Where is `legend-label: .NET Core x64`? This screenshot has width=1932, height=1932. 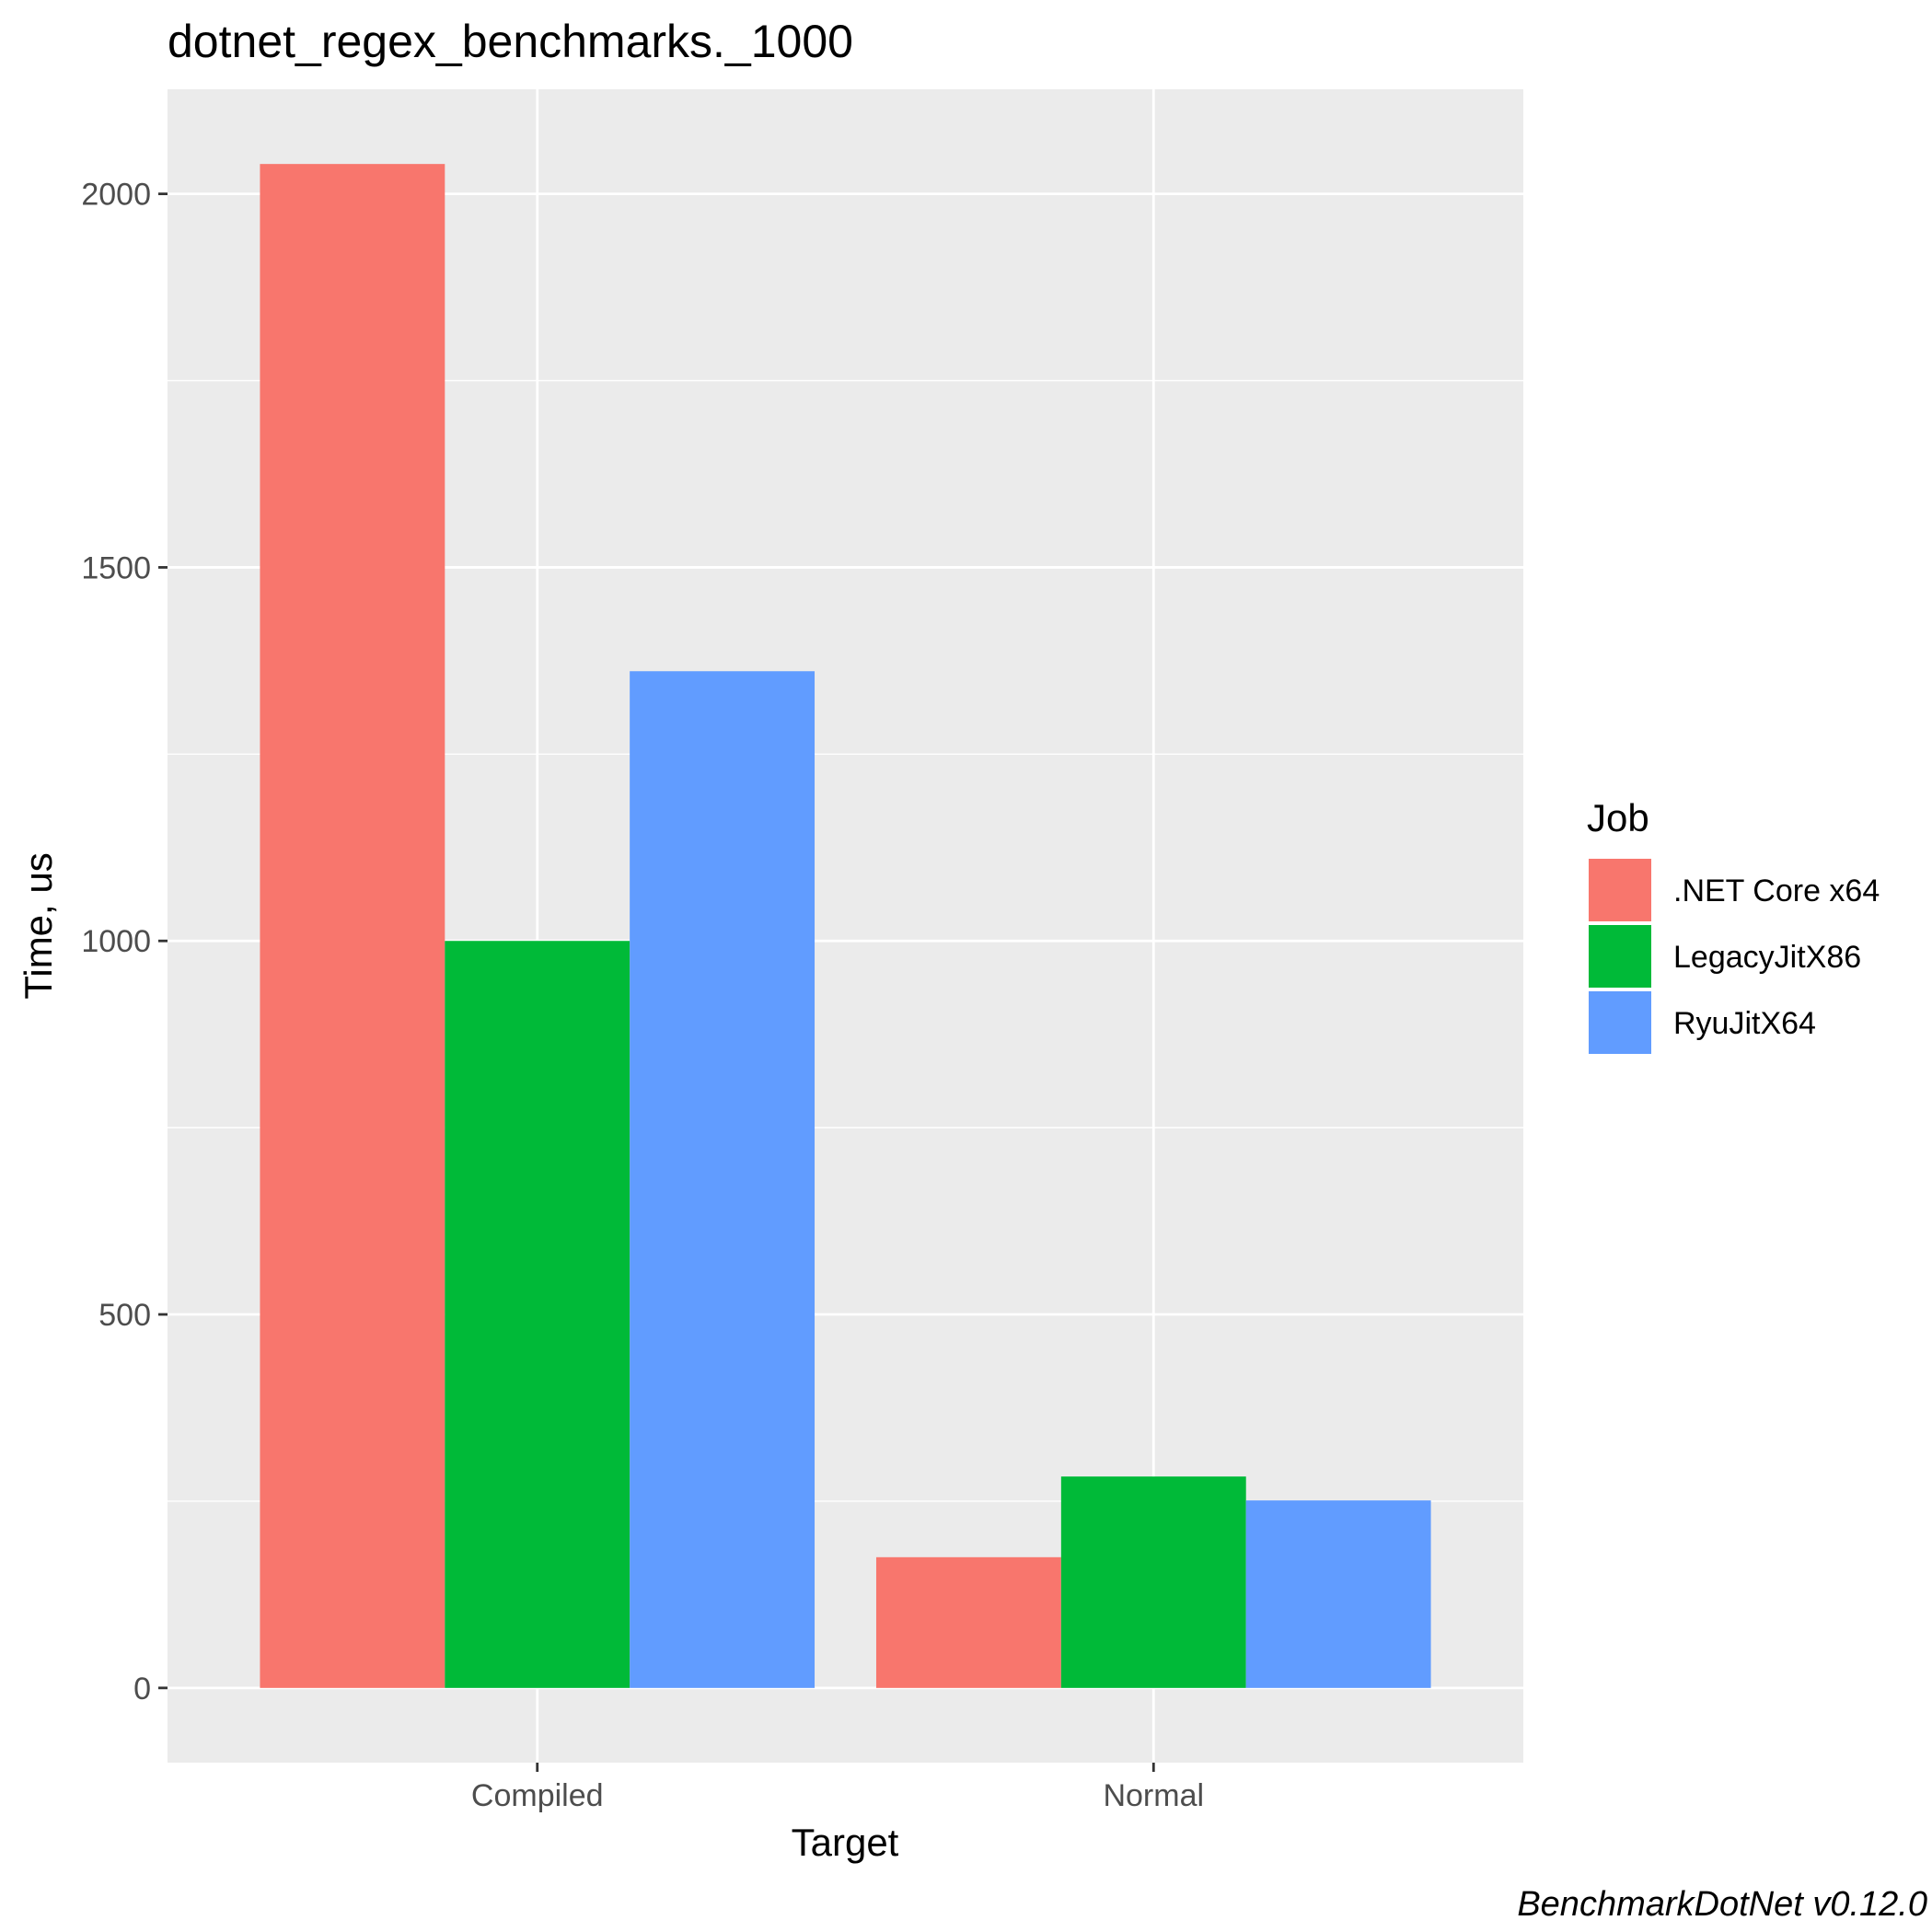 legend-label: .NET Core x64 is located at coordinates (1777, 891).